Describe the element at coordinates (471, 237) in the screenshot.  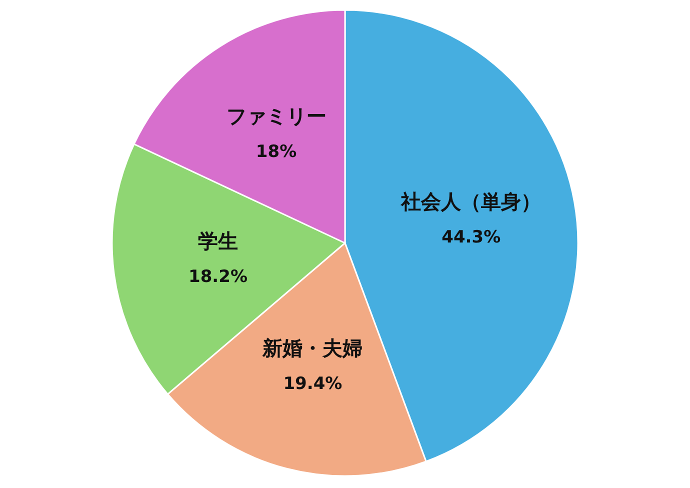
I see `data-label: 44.3%` at that location.